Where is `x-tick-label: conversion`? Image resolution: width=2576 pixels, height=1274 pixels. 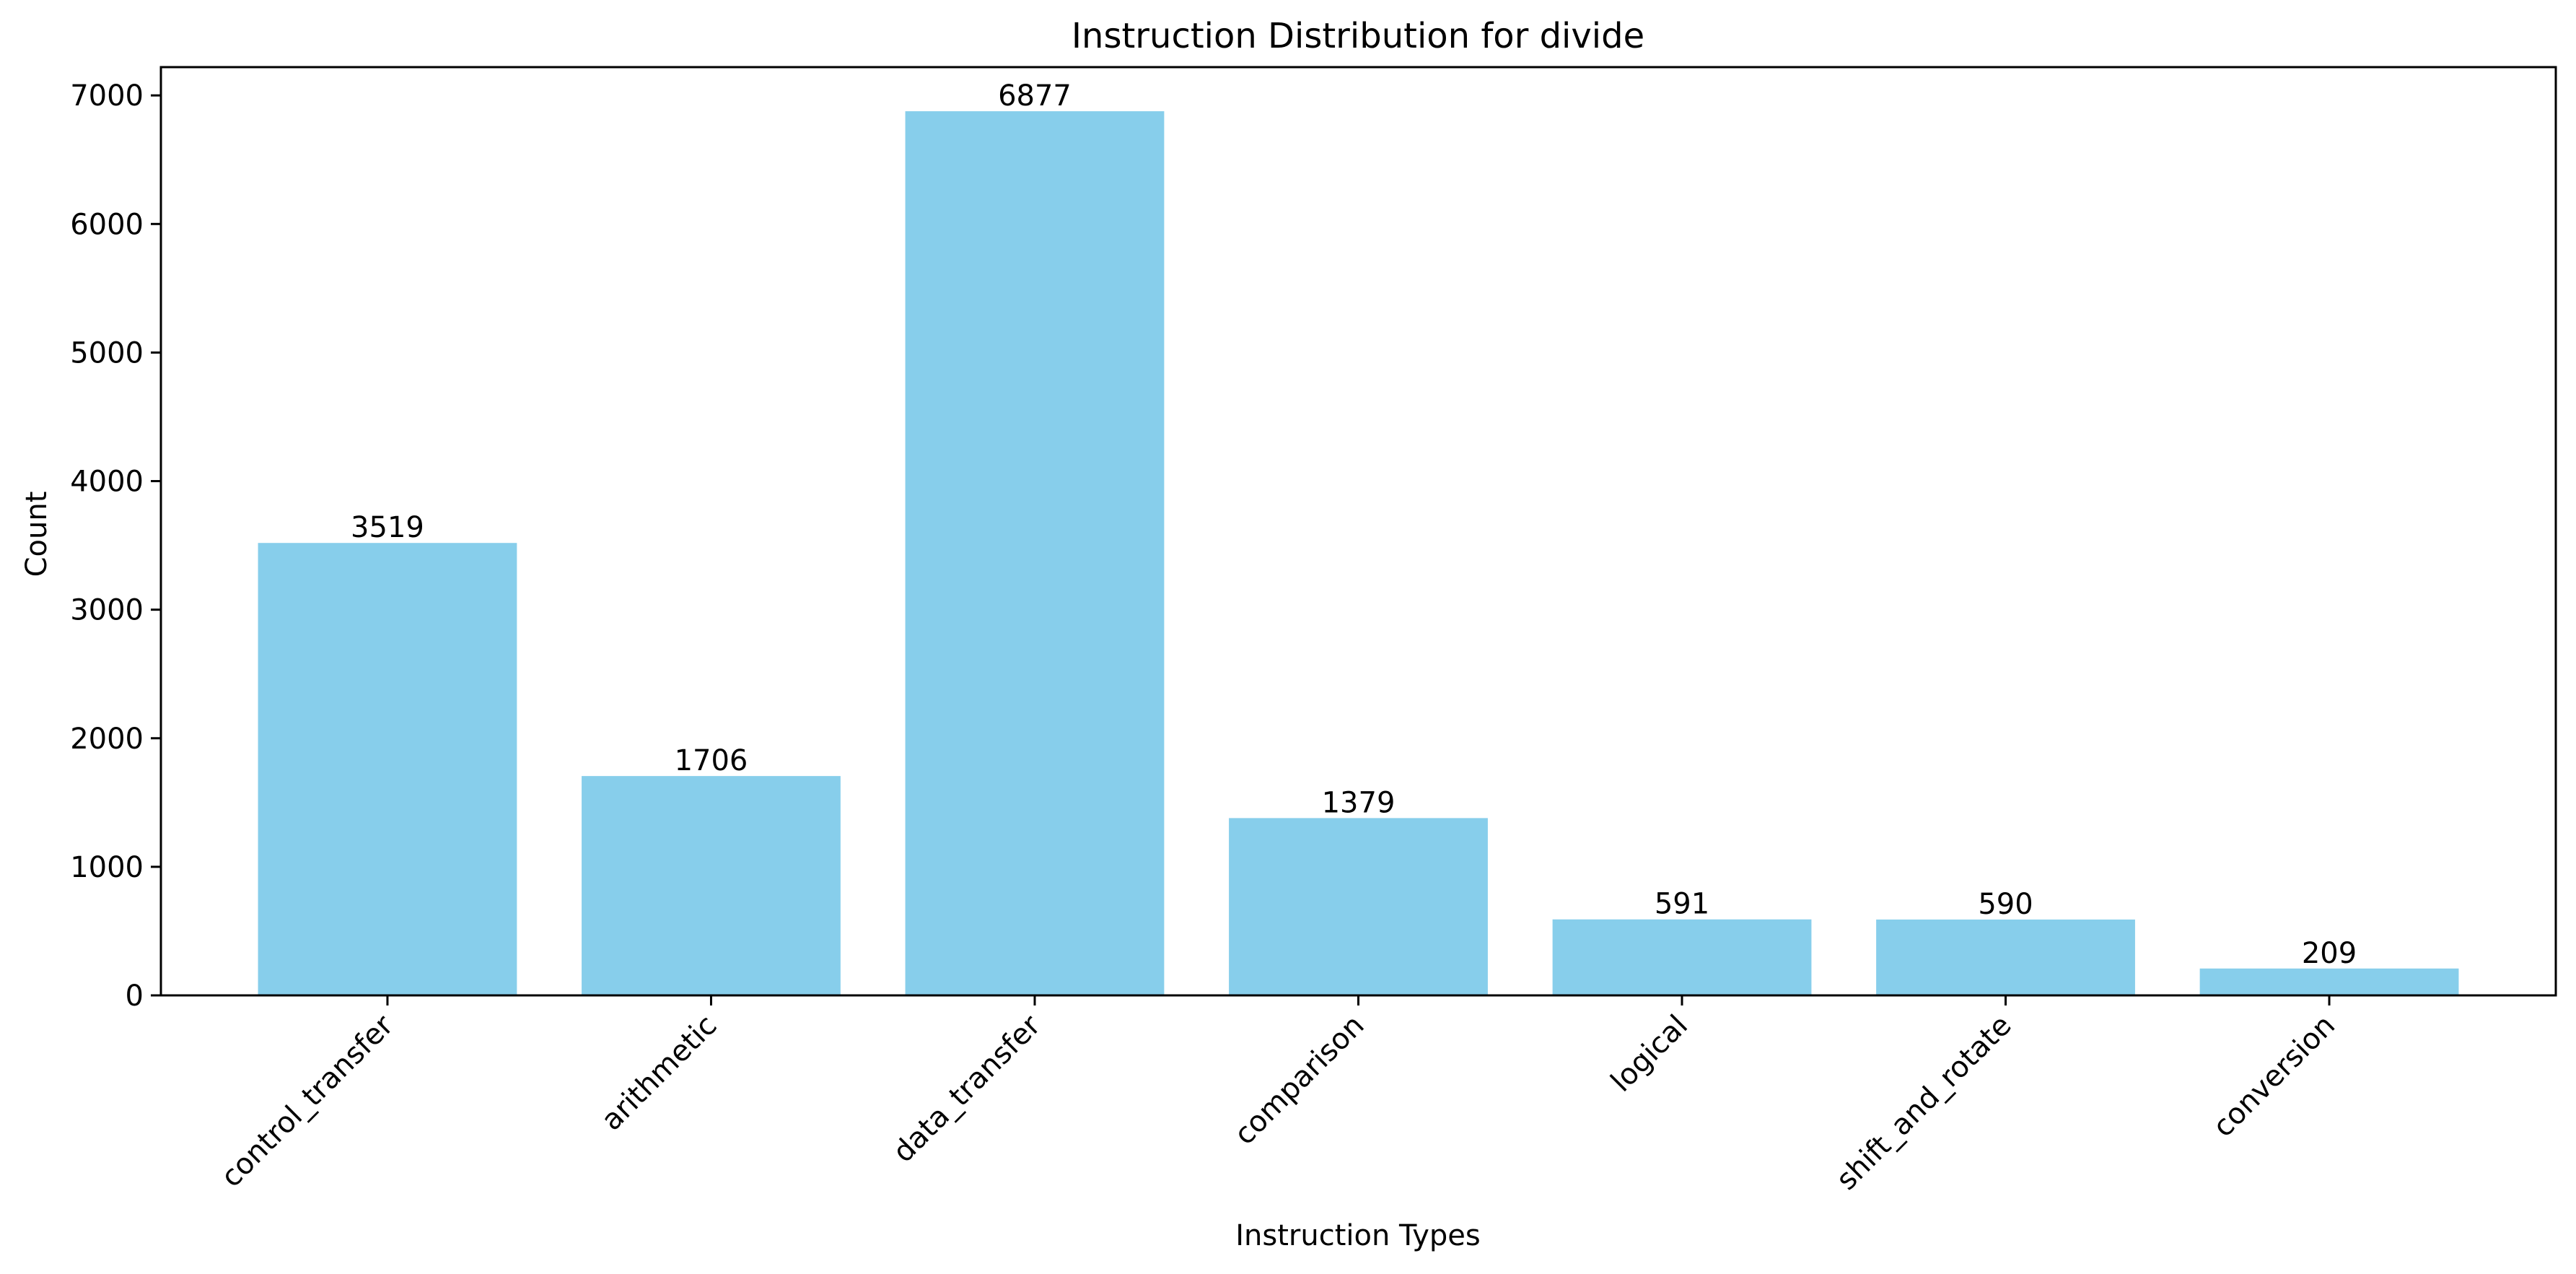
x-tick-label: conversion is located at coordinates (2274, 1076).